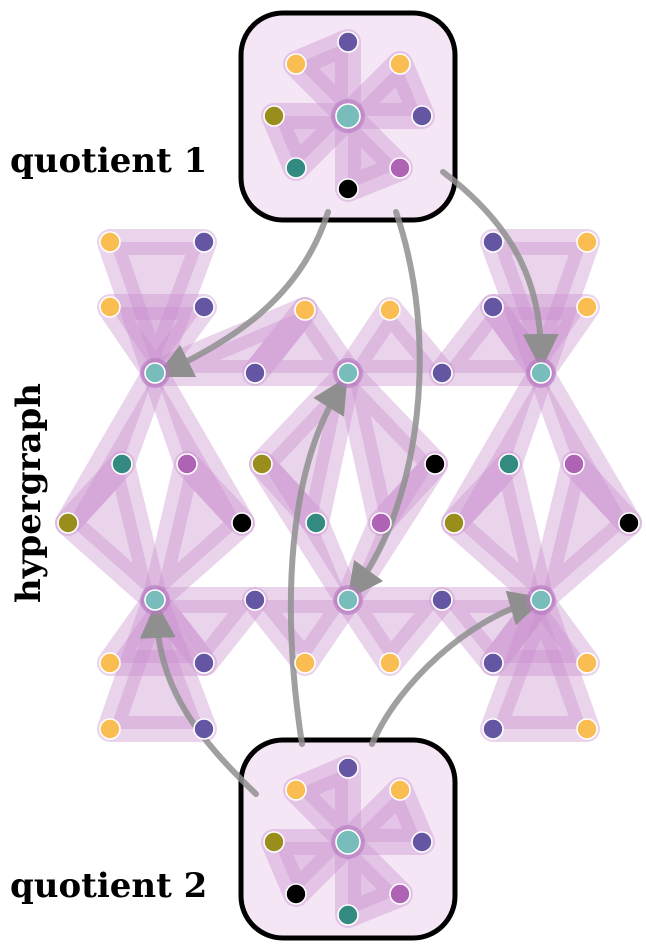  What do you see at coordinates (243, 293) in the screenshot?
I see `arrow-q1-to-left-center` at bounding box center [243, 293].